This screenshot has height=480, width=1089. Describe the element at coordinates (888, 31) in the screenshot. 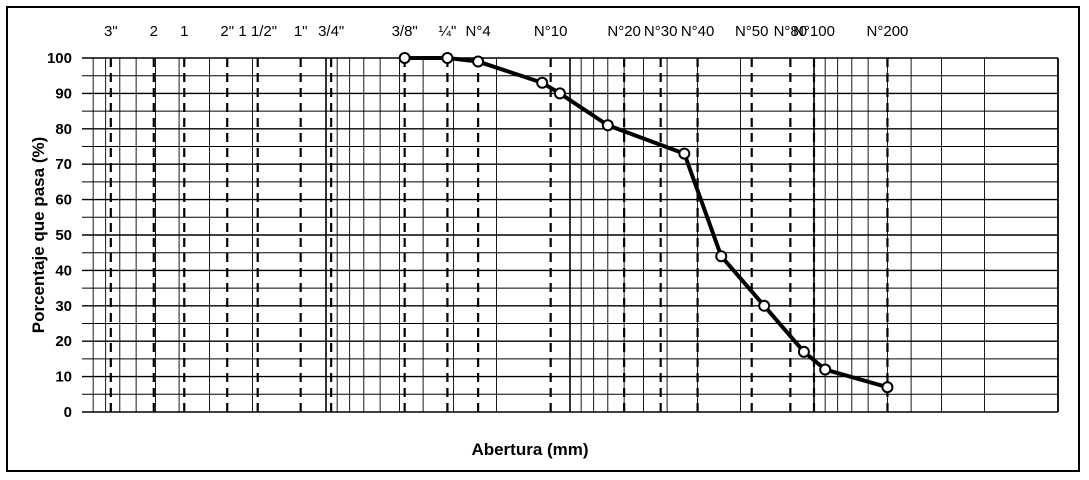

I see `sieve-label: N°200` at that location.